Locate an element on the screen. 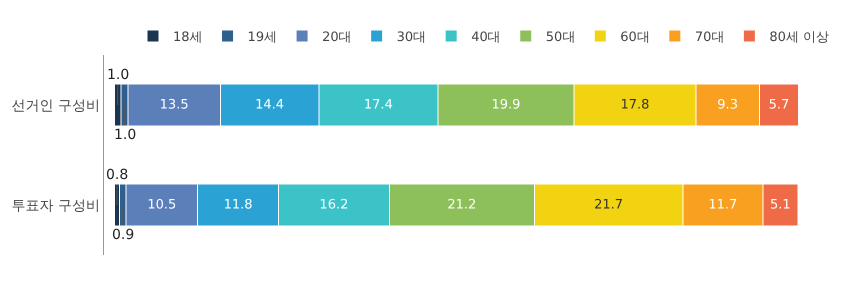 This screenshot has width=850, height=290. legend-label: 50대 is located at coordinates (561, 38).